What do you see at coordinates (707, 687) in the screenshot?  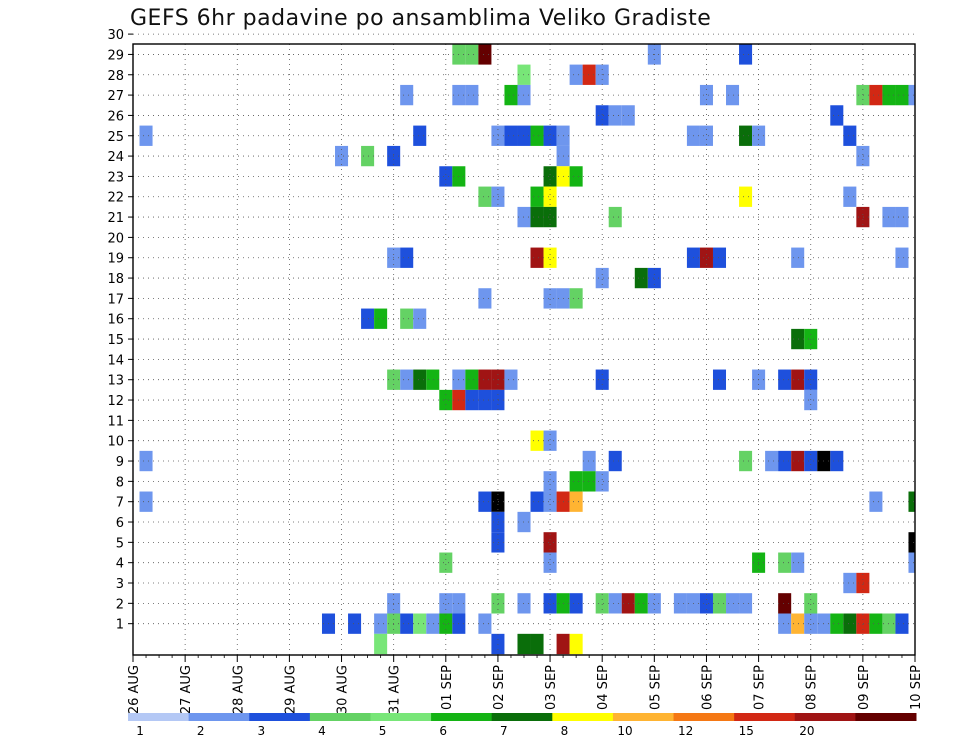 I see `x-tick-label: 06 SEP` at bounding box center [707, 687].